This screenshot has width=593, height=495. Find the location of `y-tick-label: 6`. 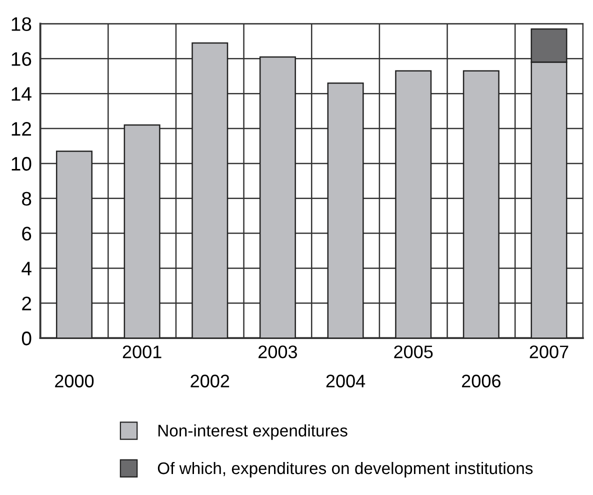

y-tick-label: 6 is located at coordinates (27, 233).